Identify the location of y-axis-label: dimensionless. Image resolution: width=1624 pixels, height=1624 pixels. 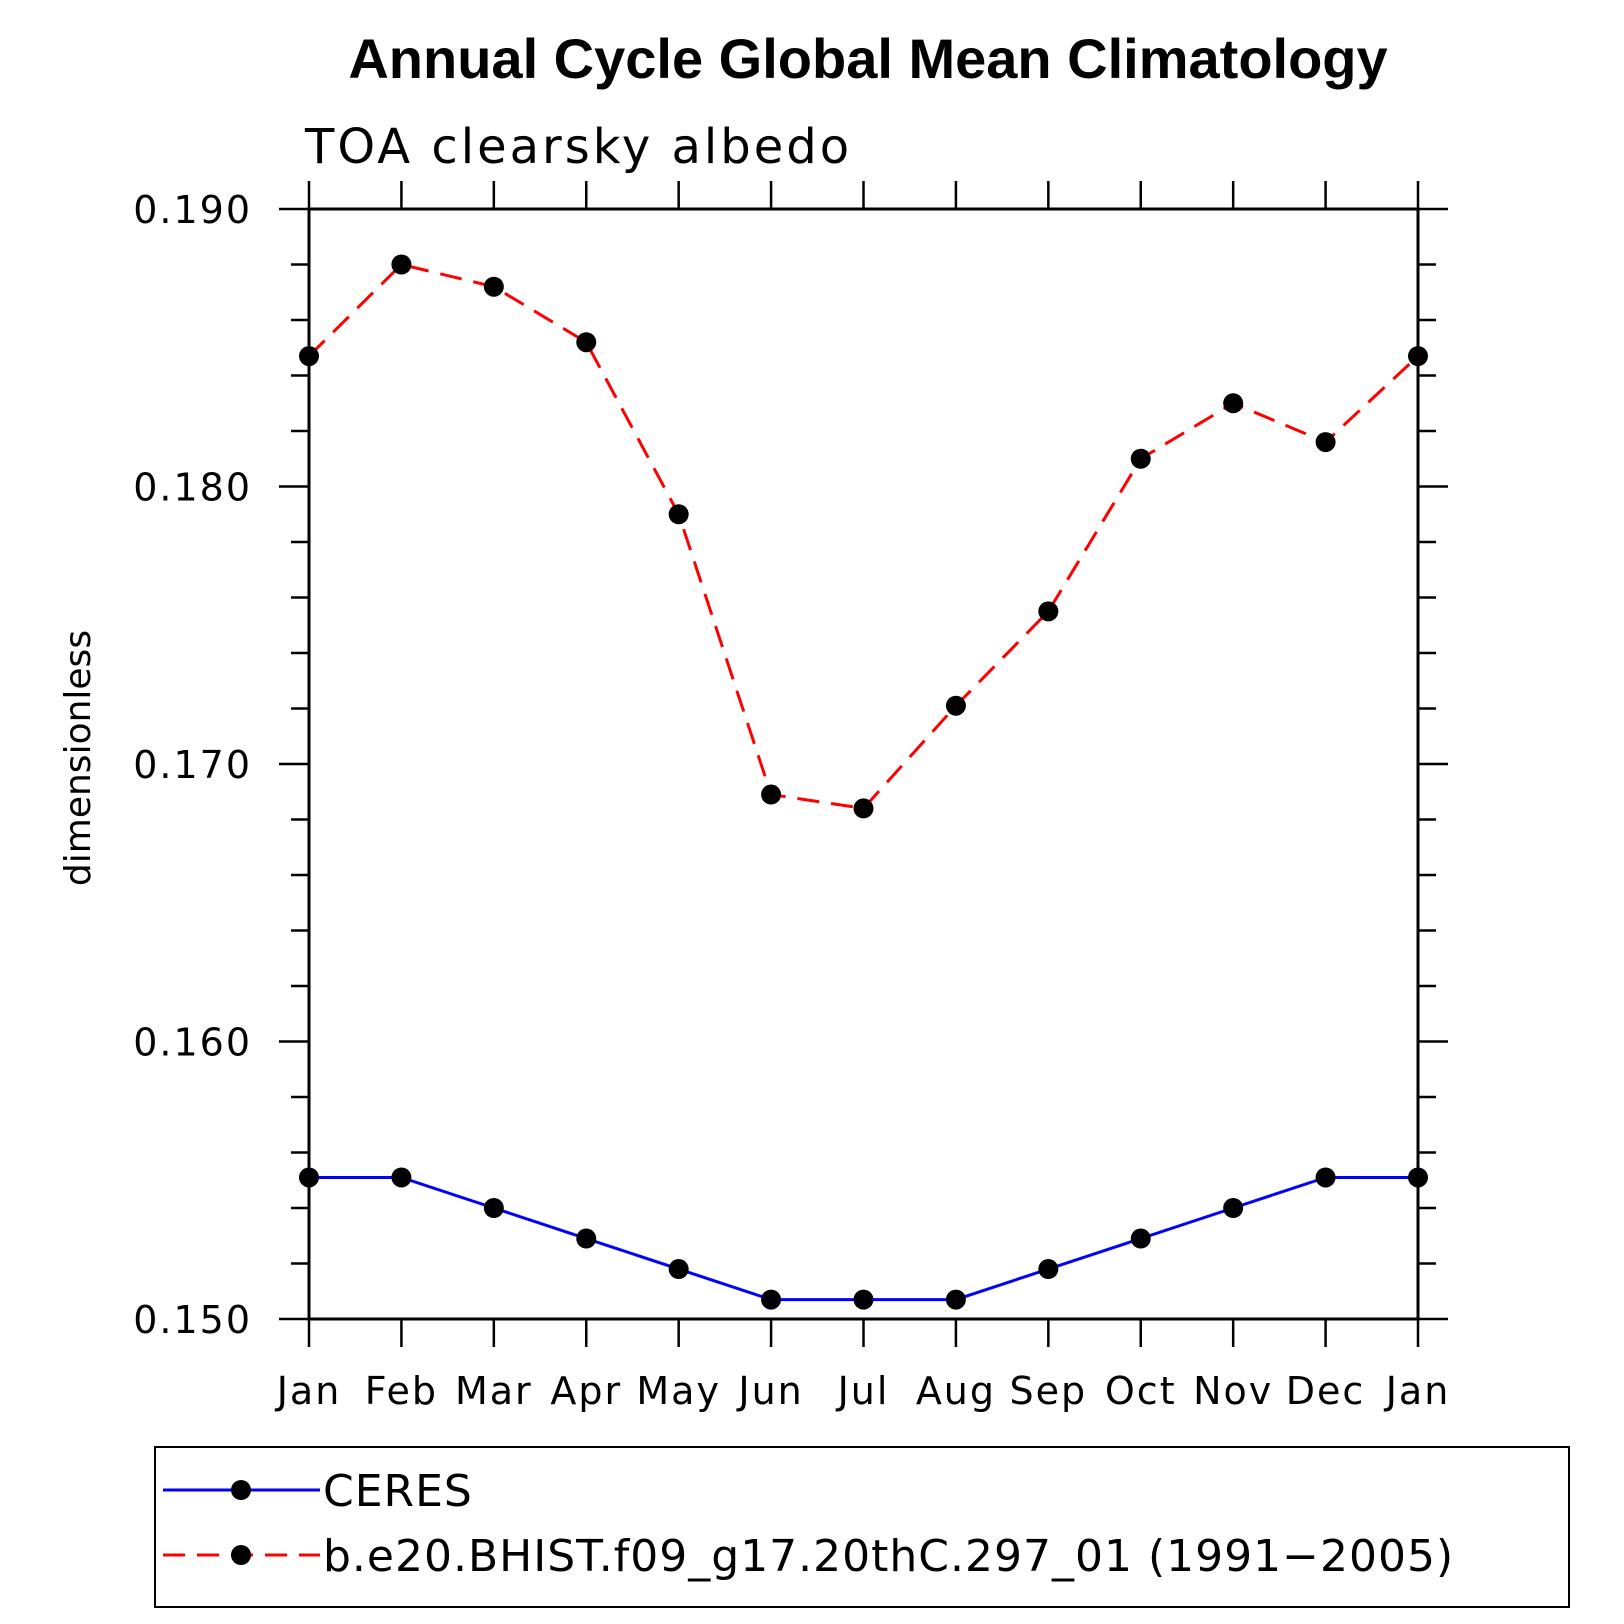
(78, 758).